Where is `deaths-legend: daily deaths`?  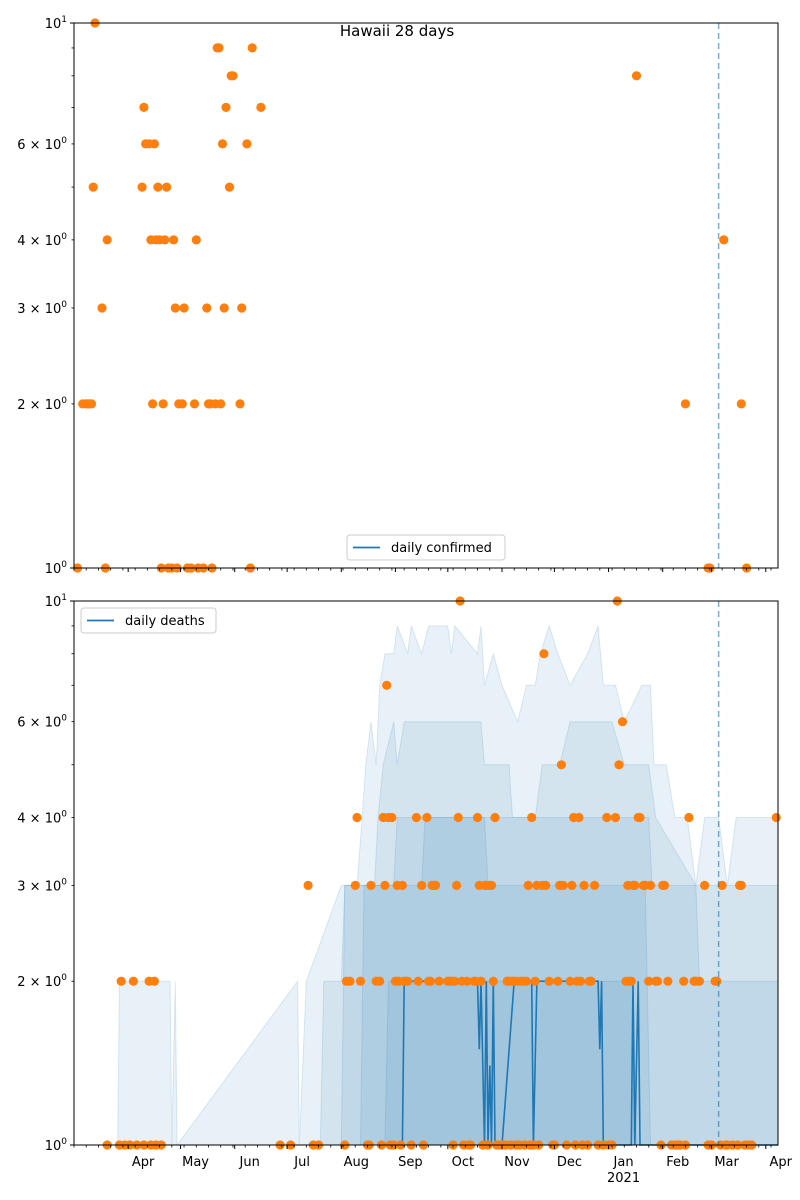
deaths-legend: daily deaths is located at coordinates (148, 620).